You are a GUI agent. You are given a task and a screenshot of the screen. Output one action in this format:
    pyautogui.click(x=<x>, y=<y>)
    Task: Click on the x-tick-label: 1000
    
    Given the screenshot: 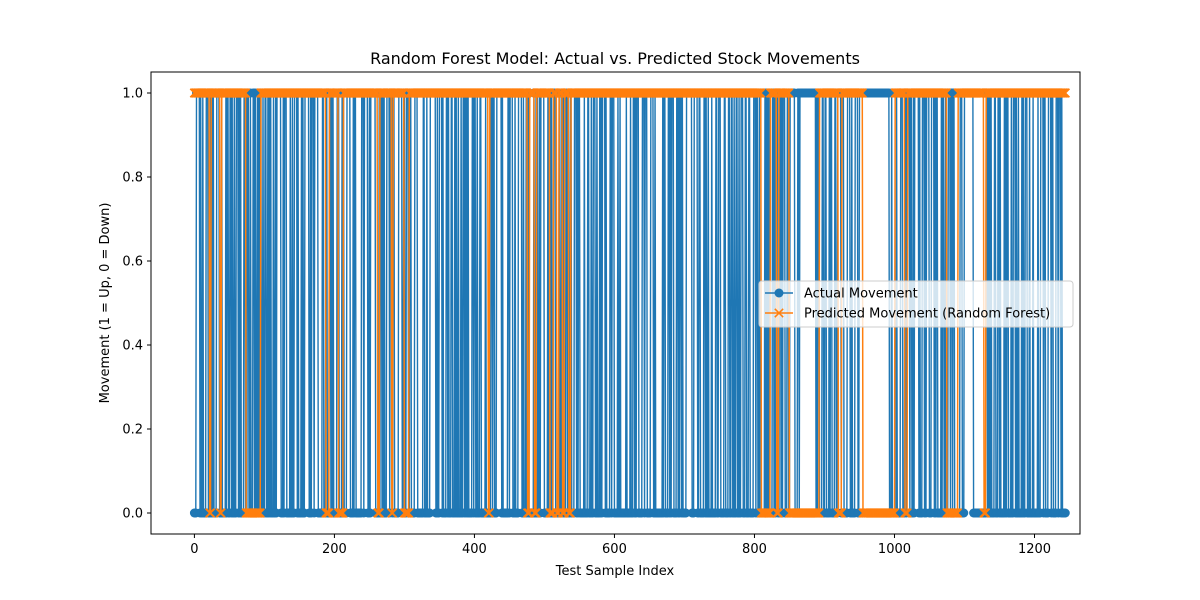 What is the action you would take?
    pyautogui.click(x=894, y=549)
    